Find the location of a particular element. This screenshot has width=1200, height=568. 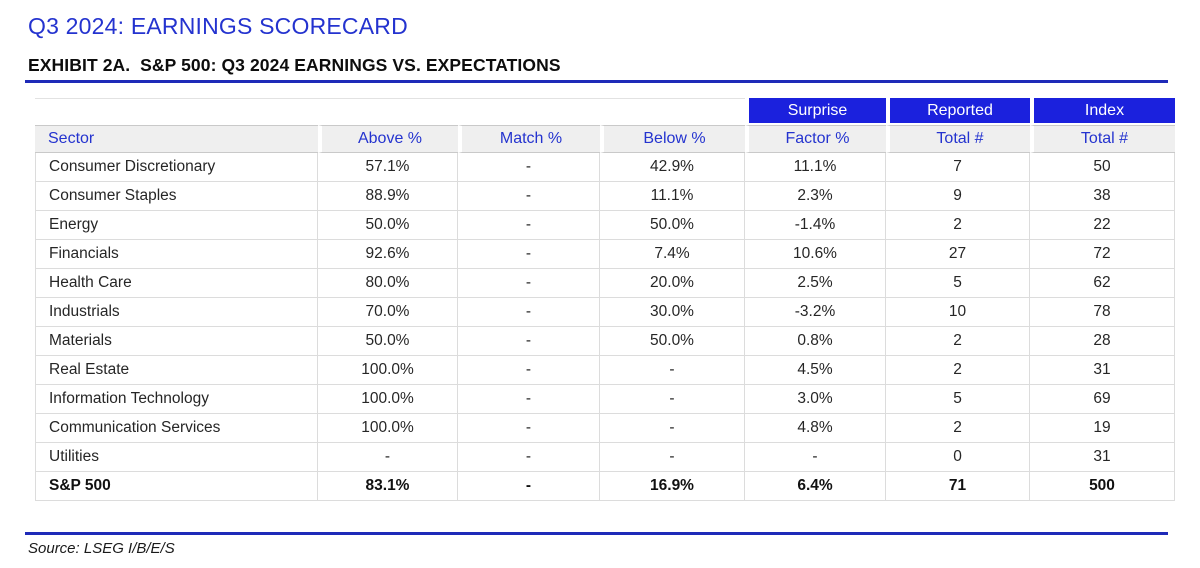

title-underline-rule is located at coordinates (596, 81).